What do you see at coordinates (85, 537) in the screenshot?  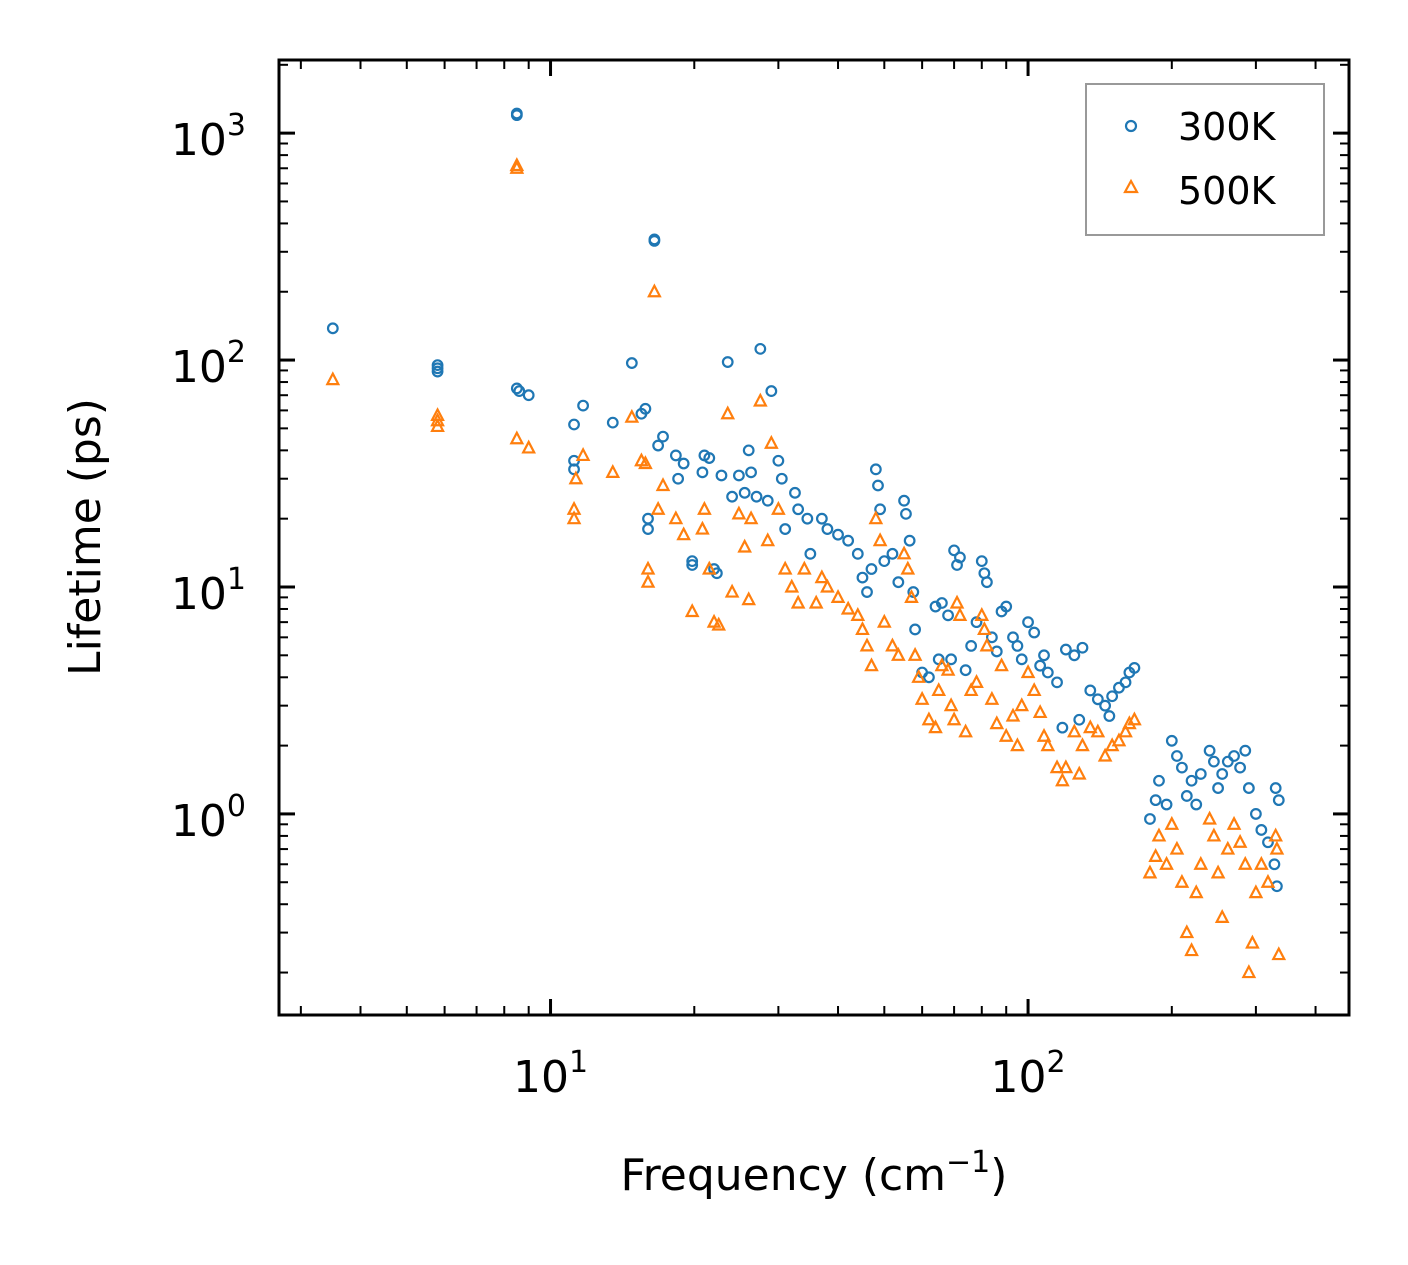 I see `y-axis-title: Lifetime (ps)` at bounding box center [85, 537].